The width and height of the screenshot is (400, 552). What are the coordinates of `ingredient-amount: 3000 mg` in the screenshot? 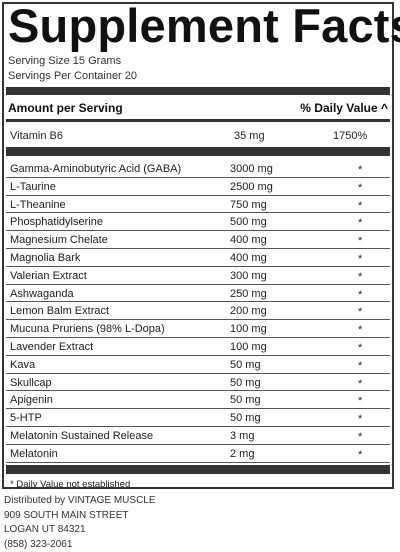 It's located at (251, 169).